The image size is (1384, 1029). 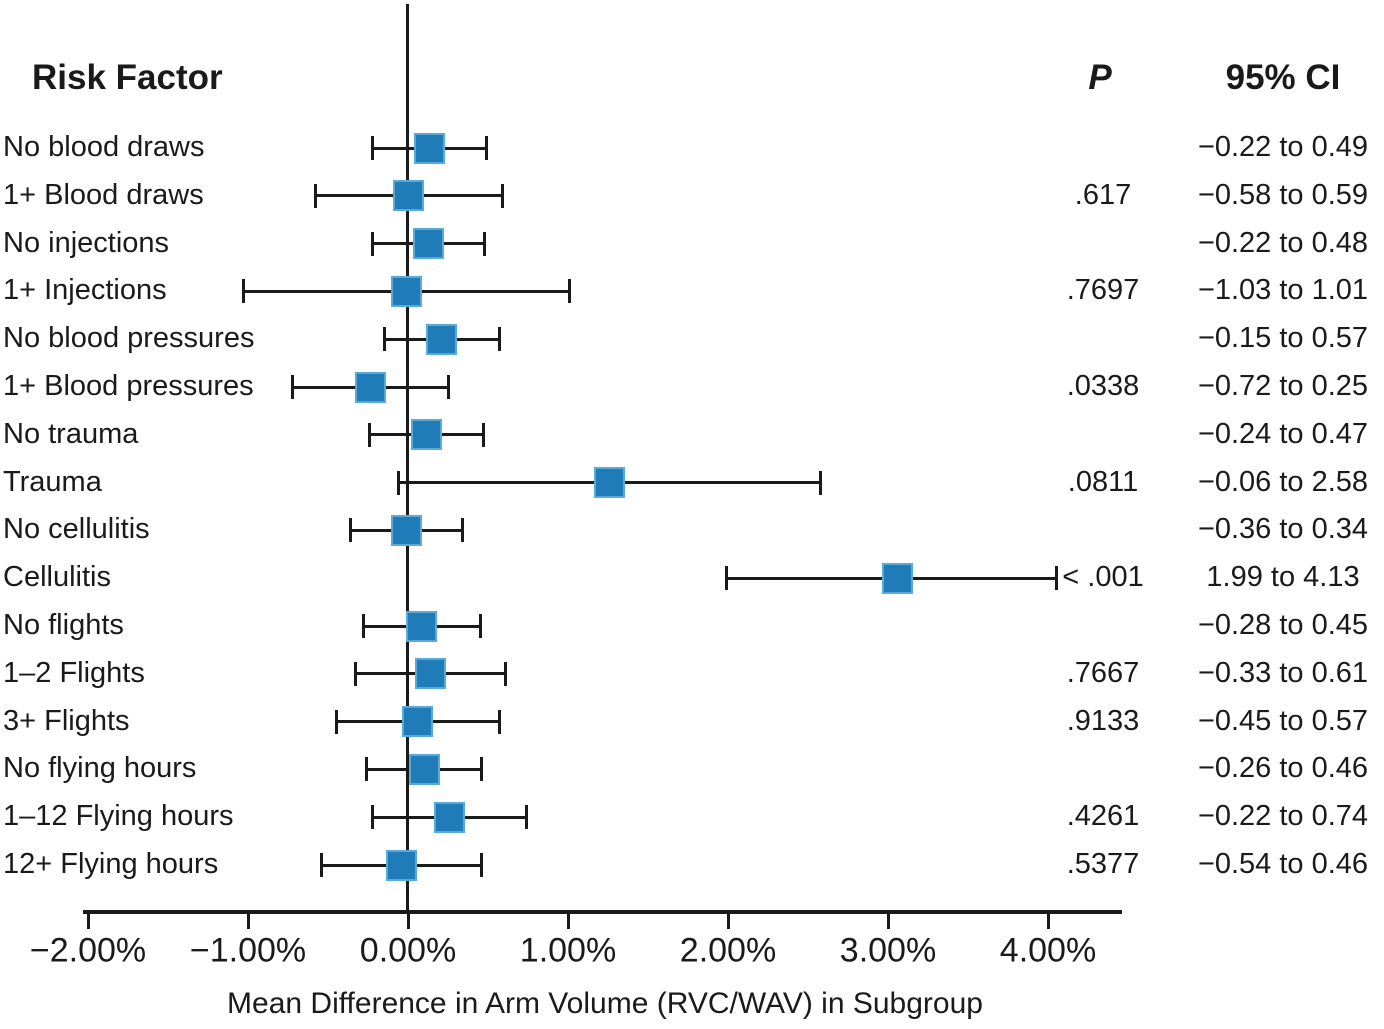 I want to click on x-axis-tick-label: 2.00%, so click(x=728, y=950).